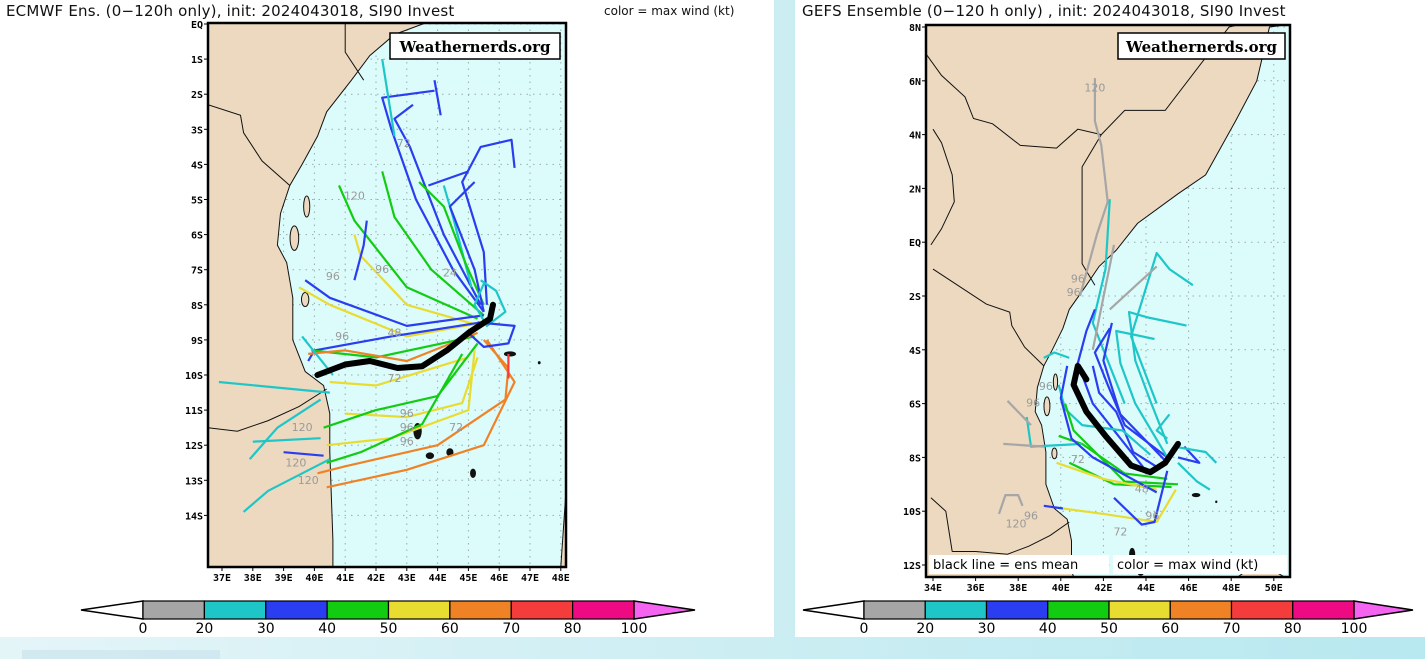 This screenshot has width=1425, height=659. I want to click on lon-tick-label: 45E, so click(468, 578).